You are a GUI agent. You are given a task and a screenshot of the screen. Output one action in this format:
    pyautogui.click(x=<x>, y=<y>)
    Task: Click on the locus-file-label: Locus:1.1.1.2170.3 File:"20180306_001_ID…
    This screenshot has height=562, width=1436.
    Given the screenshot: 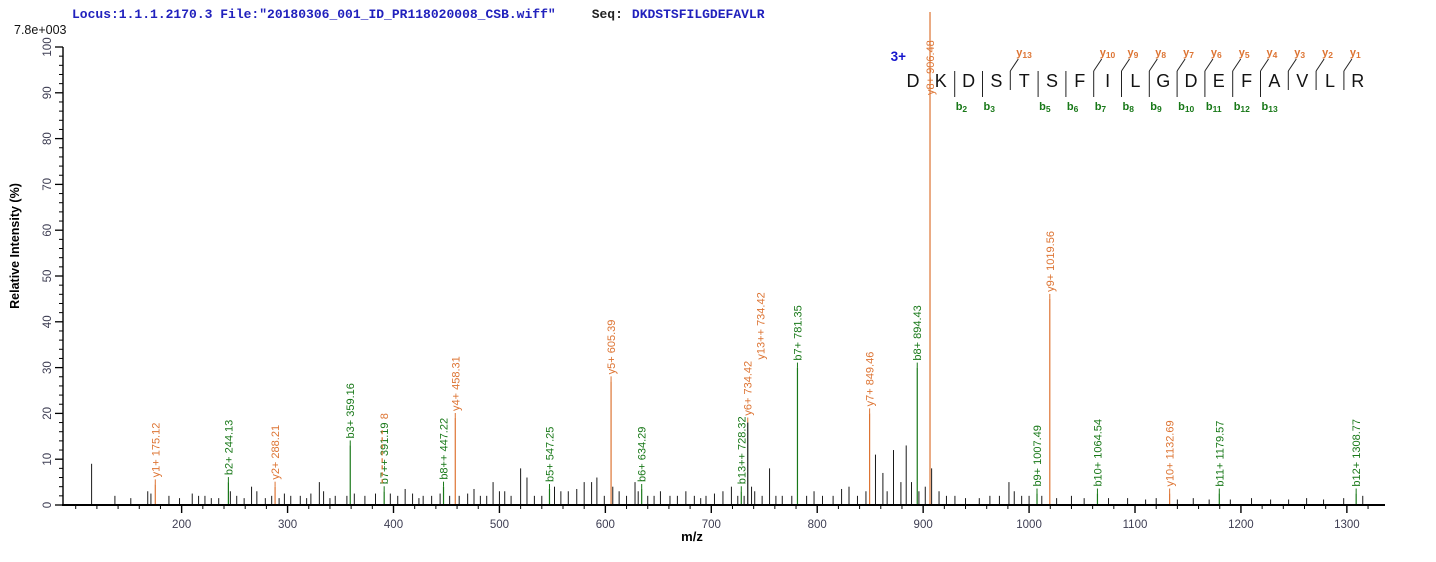 What is the action you would take?
    pyautogui.click(x=314, y=14)
    